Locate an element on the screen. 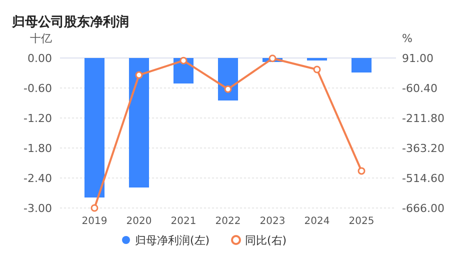 This screenshot has height=264, width=462. y2-tick-label: -514.60 is located at coordinates (423, 178).